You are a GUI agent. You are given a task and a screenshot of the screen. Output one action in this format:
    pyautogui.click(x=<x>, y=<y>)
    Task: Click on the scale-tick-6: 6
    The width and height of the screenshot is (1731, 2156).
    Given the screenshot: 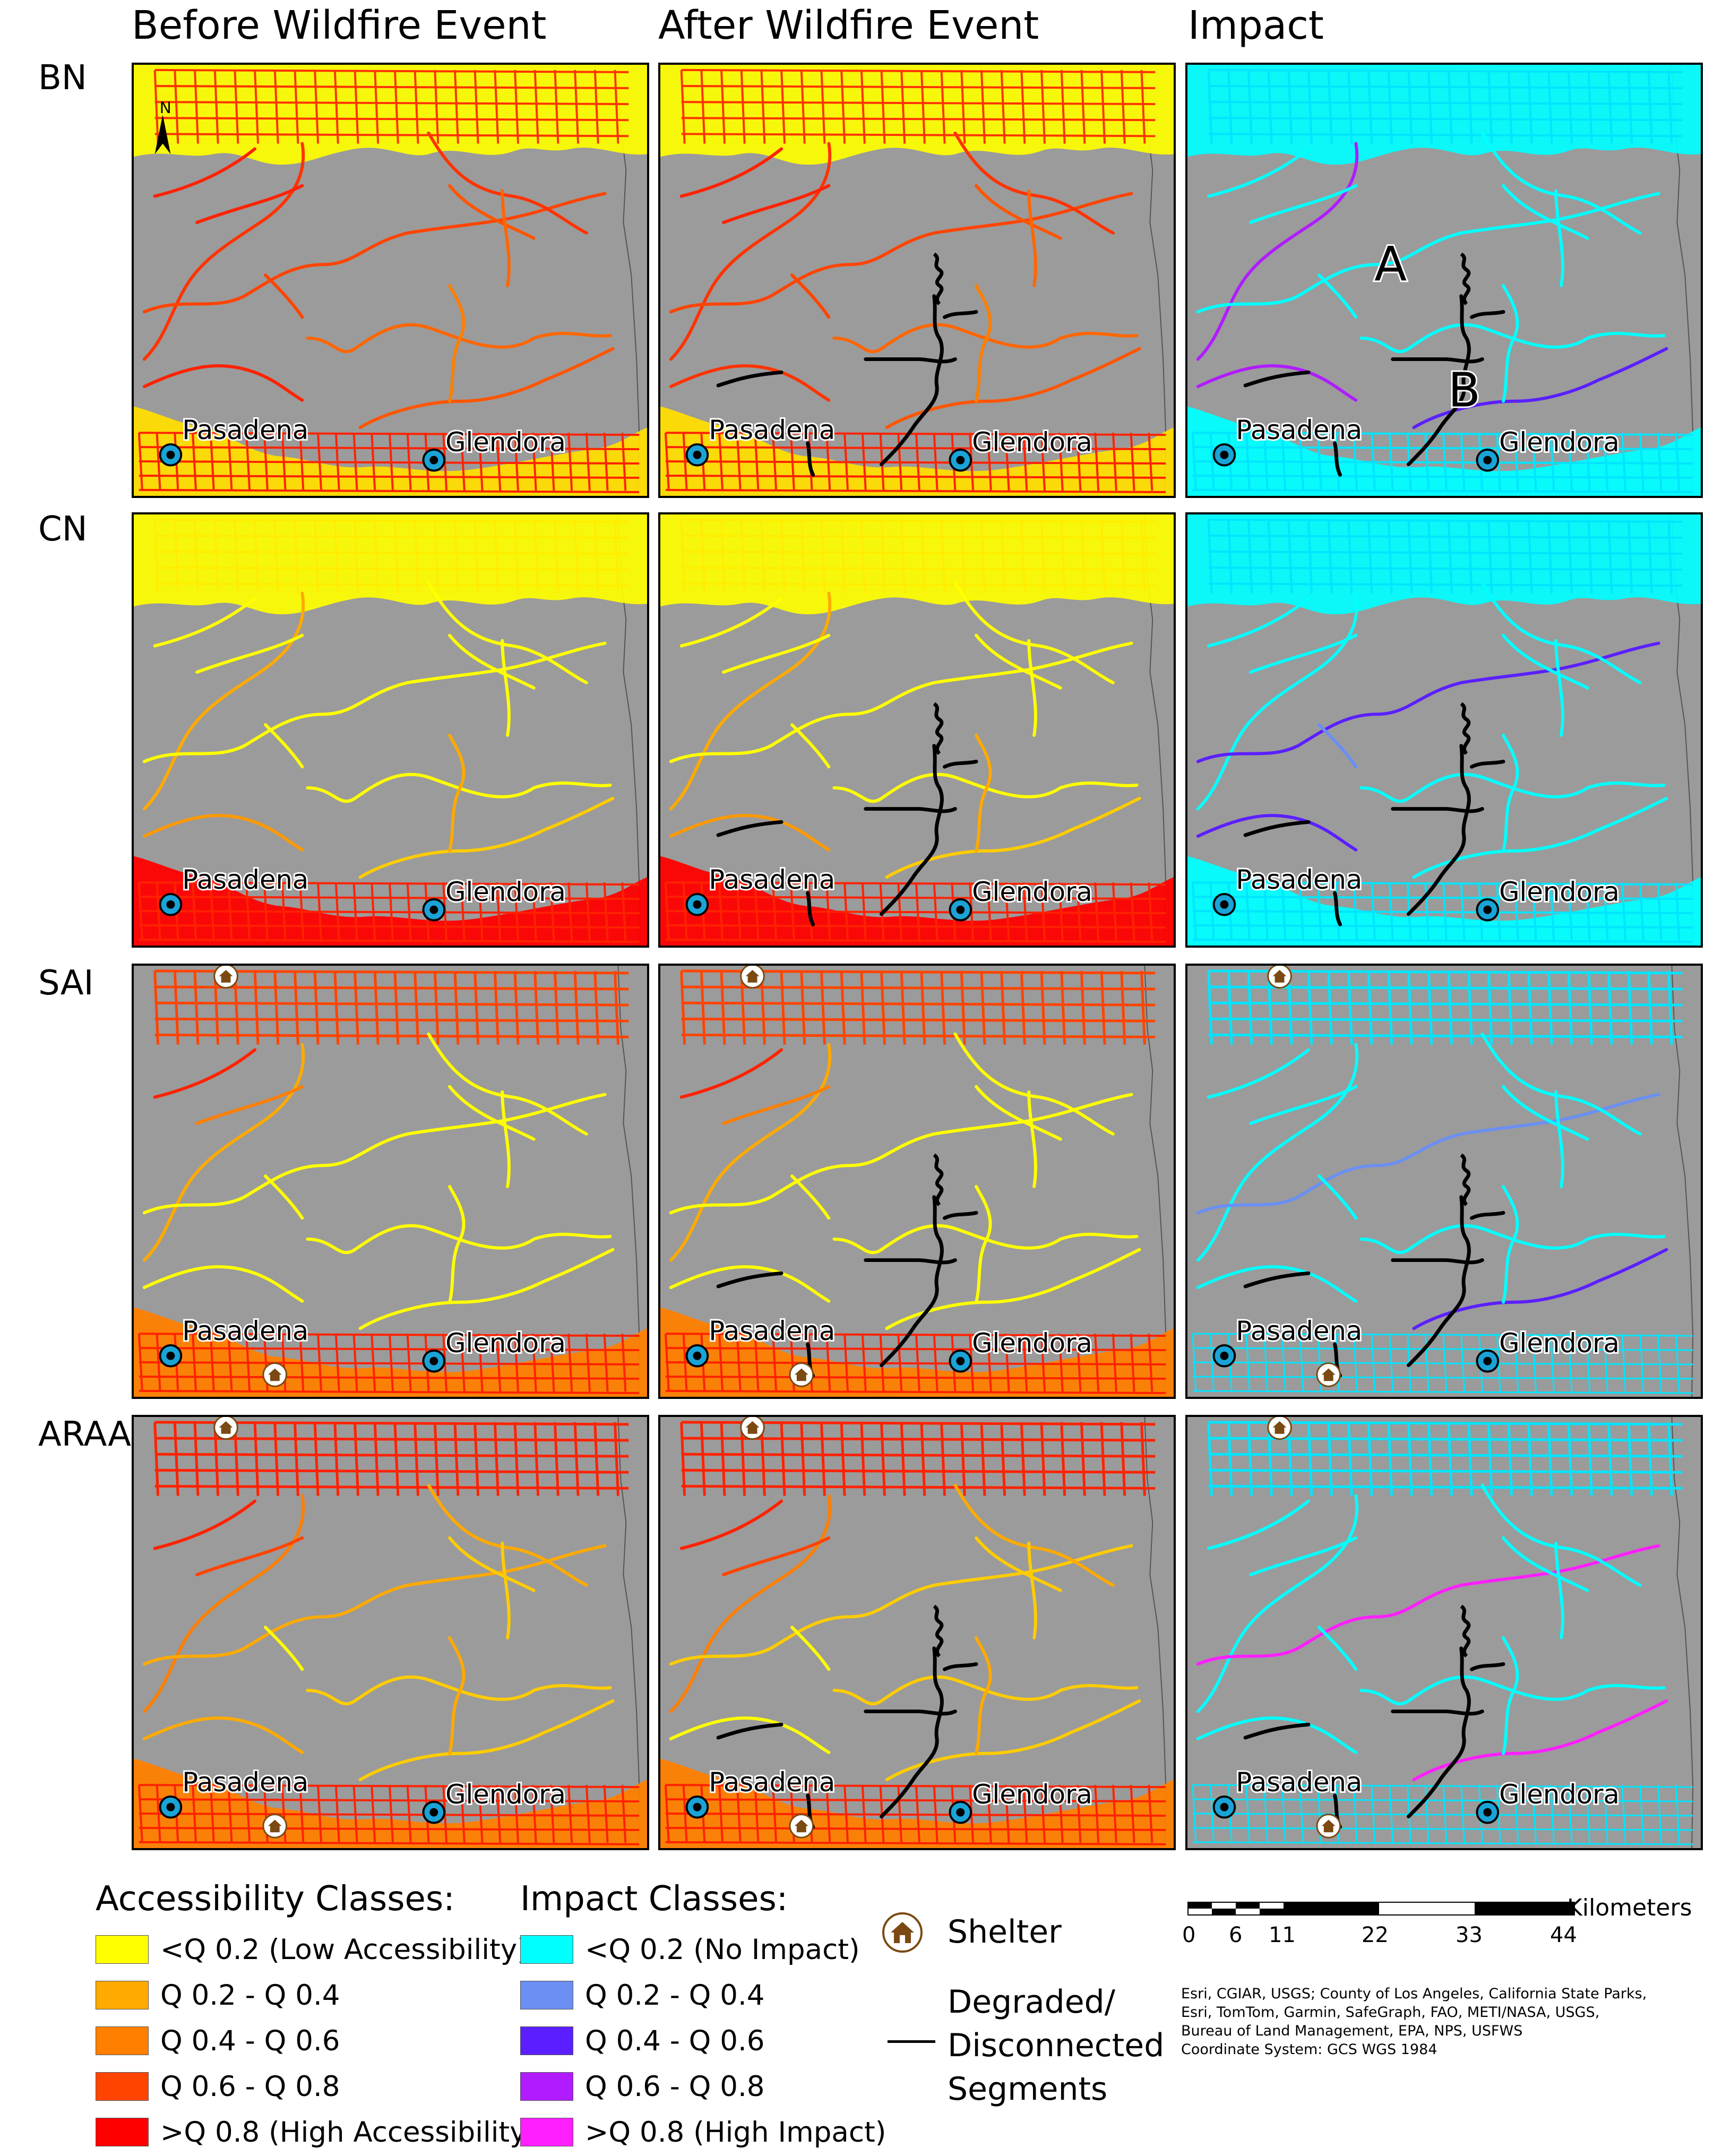 What is the action you would take?
    pyautogui.click(x=1236, y=1935)
    